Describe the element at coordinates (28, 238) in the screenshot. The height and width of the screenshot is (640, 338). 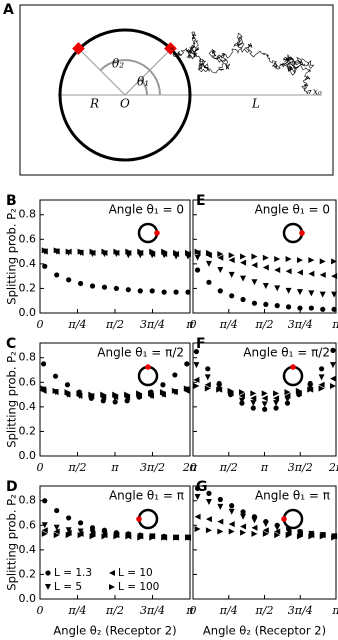
I see `y-tick-label: 0.6` at that location.